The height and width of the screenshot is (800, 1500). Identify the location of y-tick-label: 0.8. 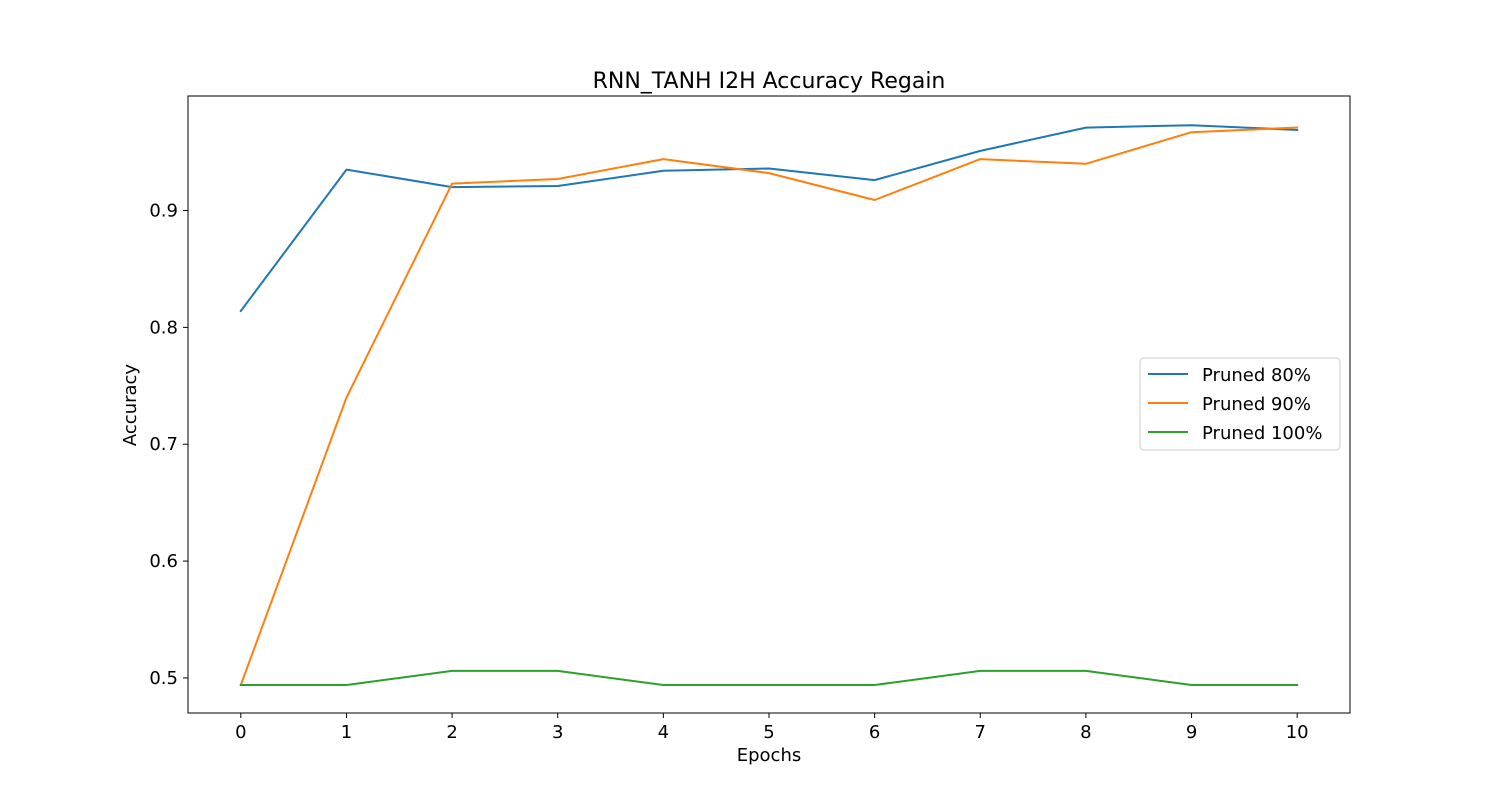
(163, 327).